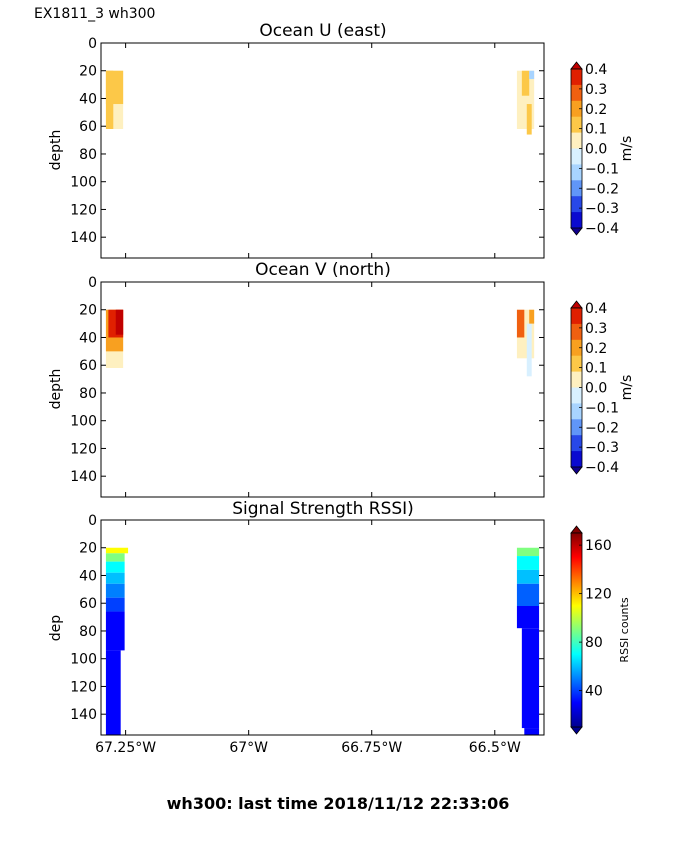  I want to click on panel-title: Ocean V (north), so click(323, 270).